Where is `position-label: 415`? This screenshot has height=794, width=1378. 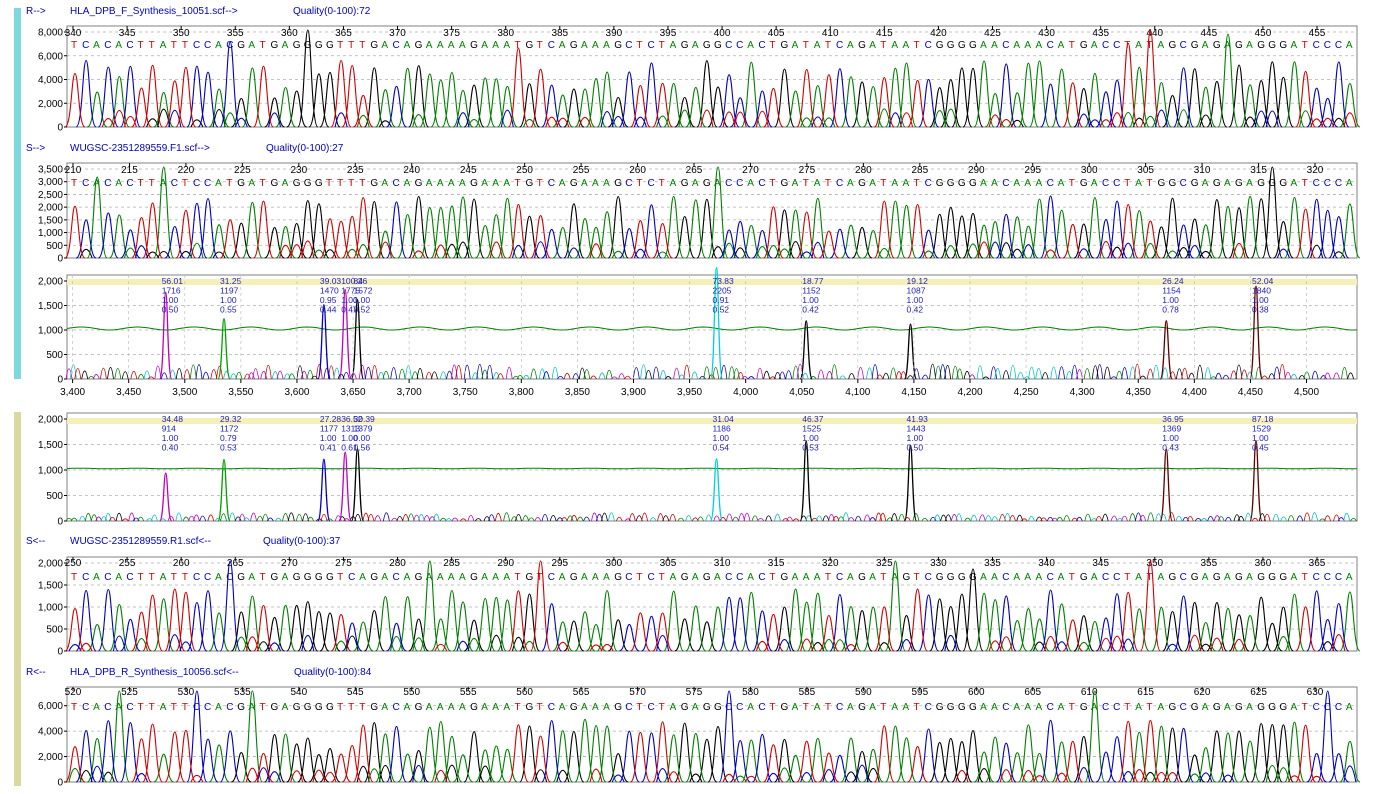
position-label: 415 is located at coordinates (884, 33).